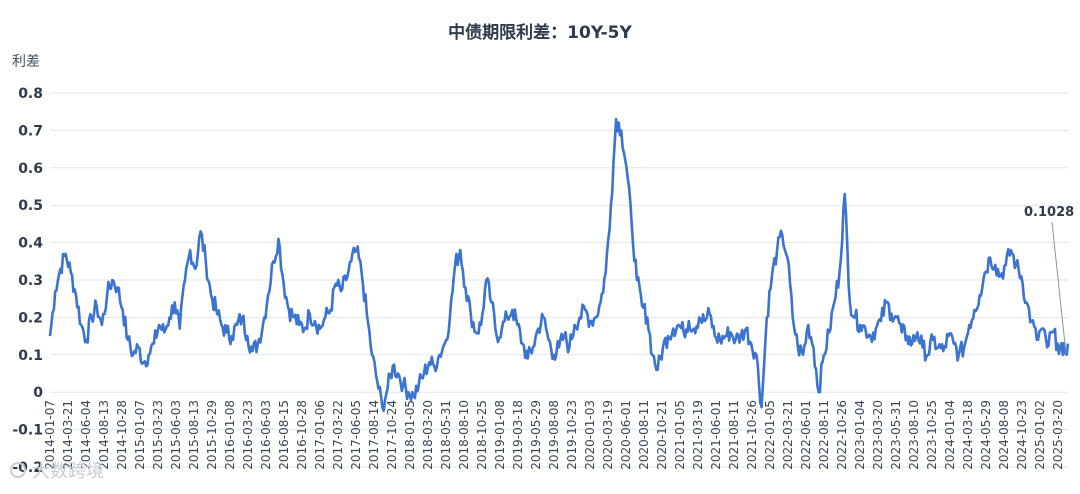  Describe the element at coordinates (30, 244) in the screenshot. I see `y-tick-label: 0.4` at that location.